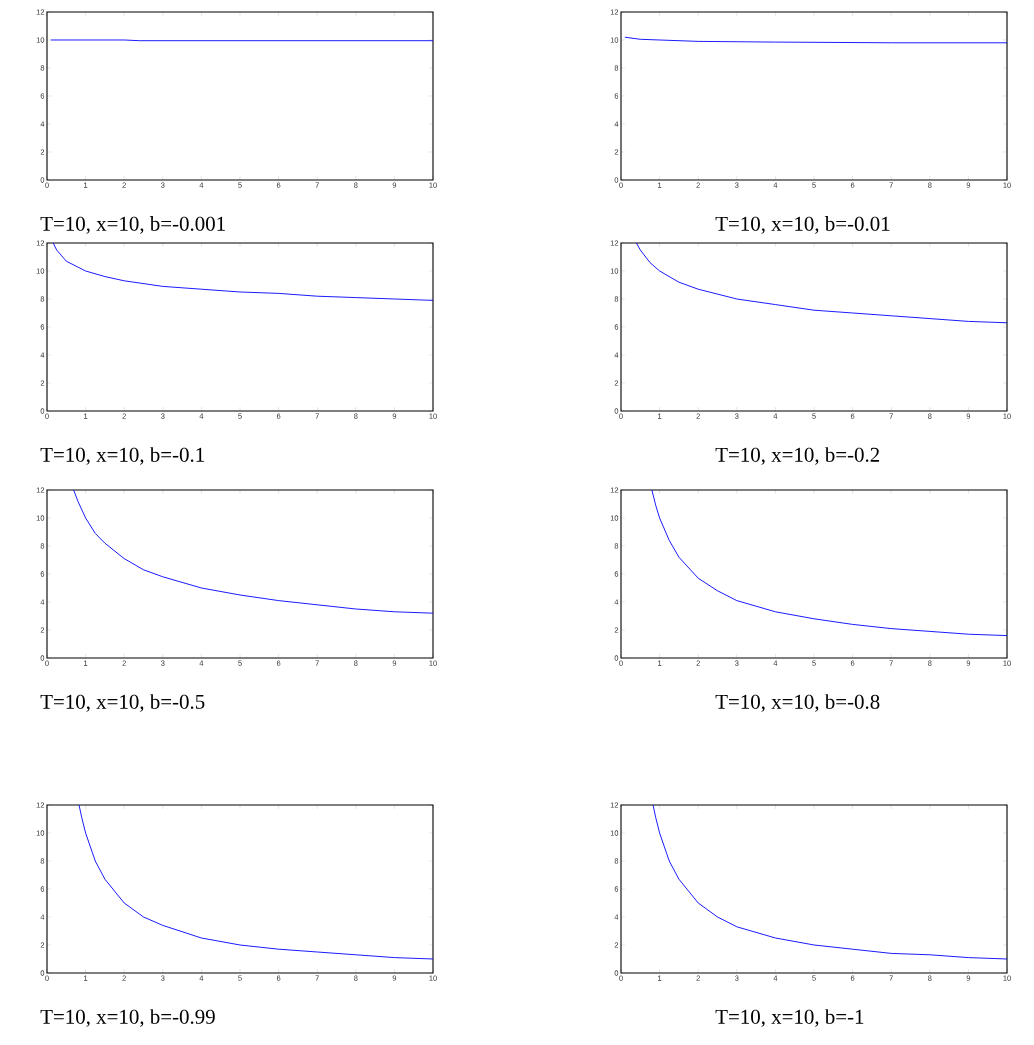 This screenshot has height=1045, width=1034. Describe the element at coordinates (127, 1018) in the screenshot. I see `text: T=10, x=10, b=-0.99` at that location.